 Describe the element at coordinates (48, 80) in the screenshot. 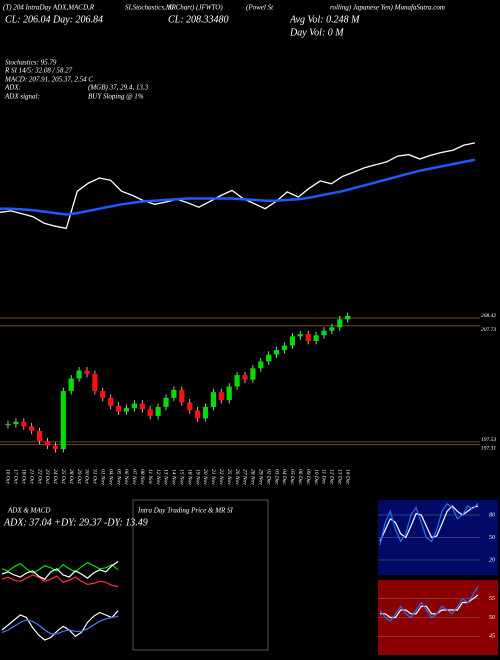

I see `header-text: MACD: 207.91, 205.37, 2.54 C` at that location.